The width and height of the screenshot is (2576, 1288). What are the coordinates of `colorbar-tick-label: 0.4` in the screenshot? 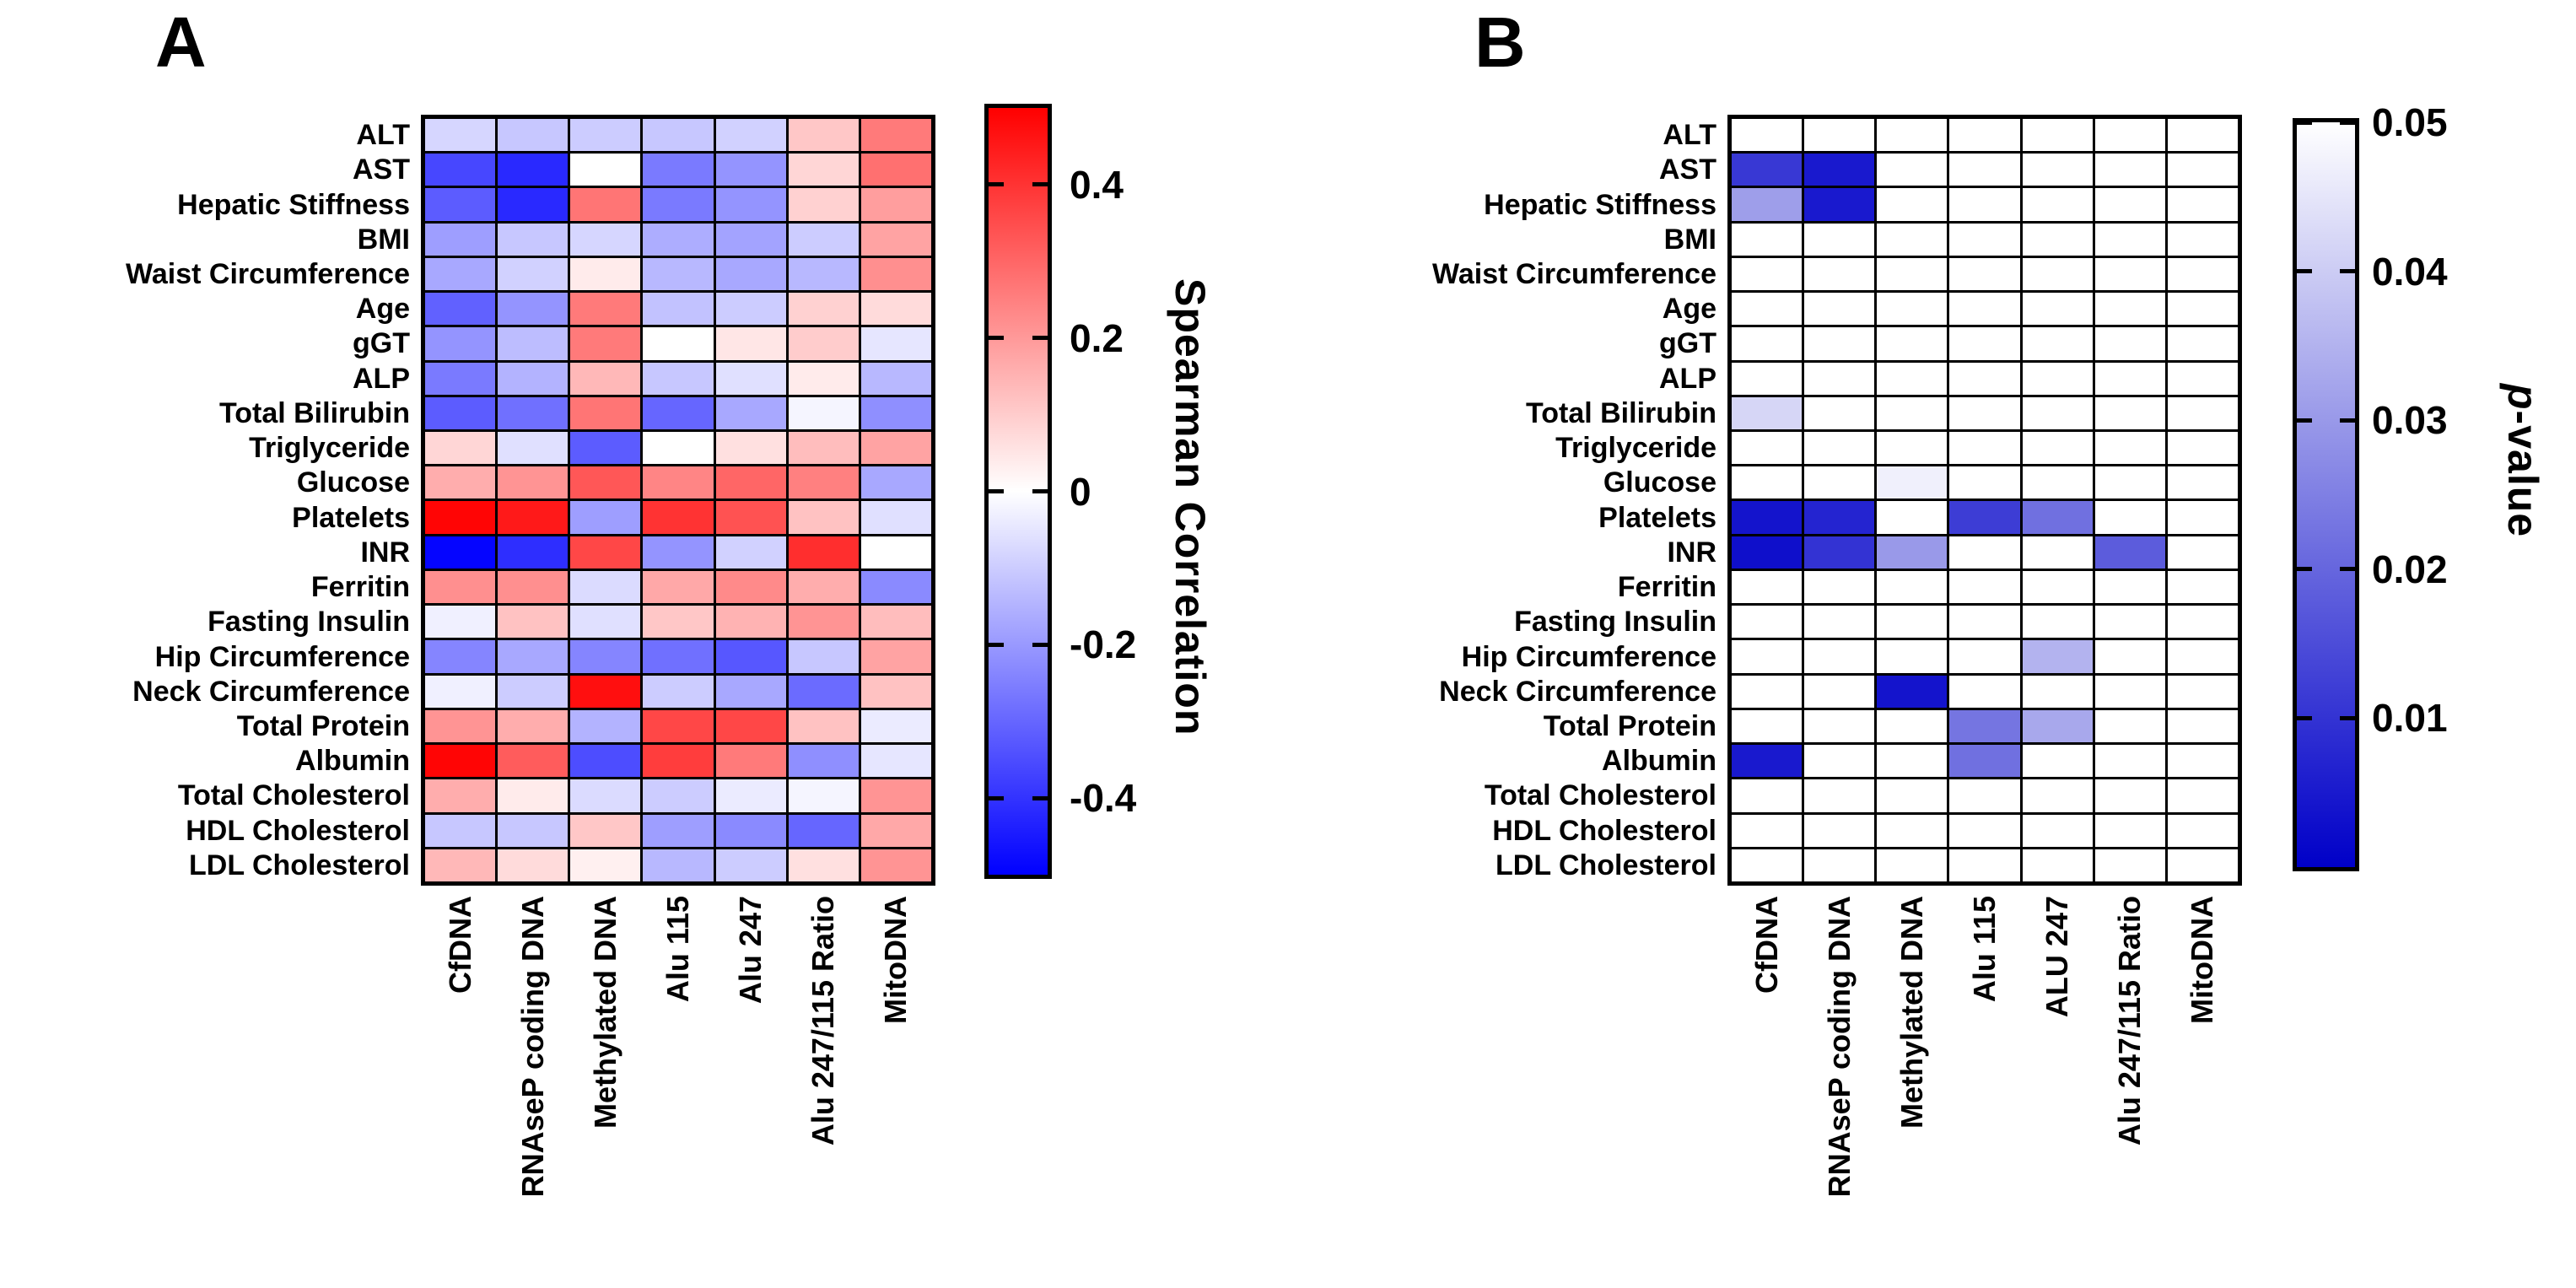 It's located at (1097, 184).